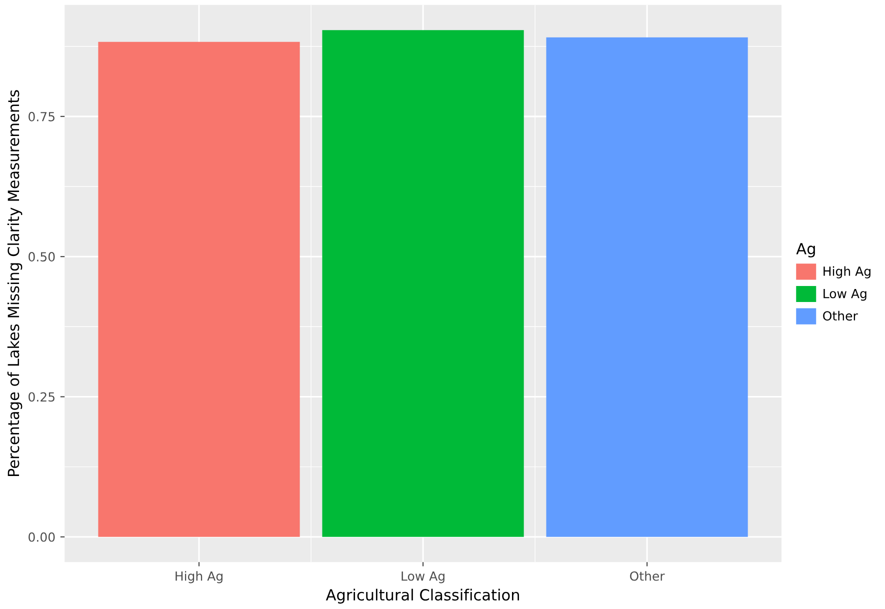 The width and height of the screenshot is (885, 609). I want to click on y-axis-title: Percentage of Lakes Missing Clarity Measurements, so click(14, 283).